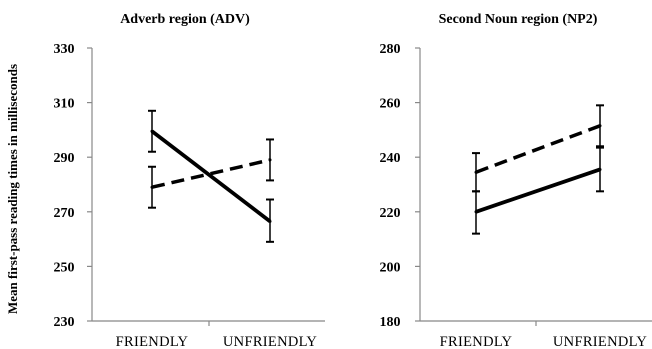 The height and width of the screenshot is (349, 652). Describe the element at coordinates (64, 49) in the screenshot. I see `y-tick-label-adv: 330` at that location.